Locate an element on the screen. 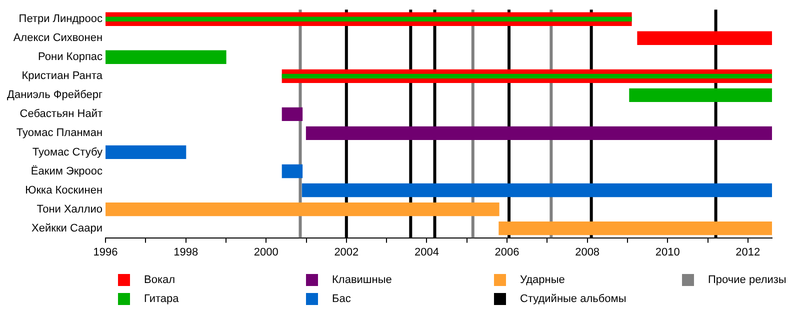  x-tick-label: 2002 is located at coordinates (346, 252).